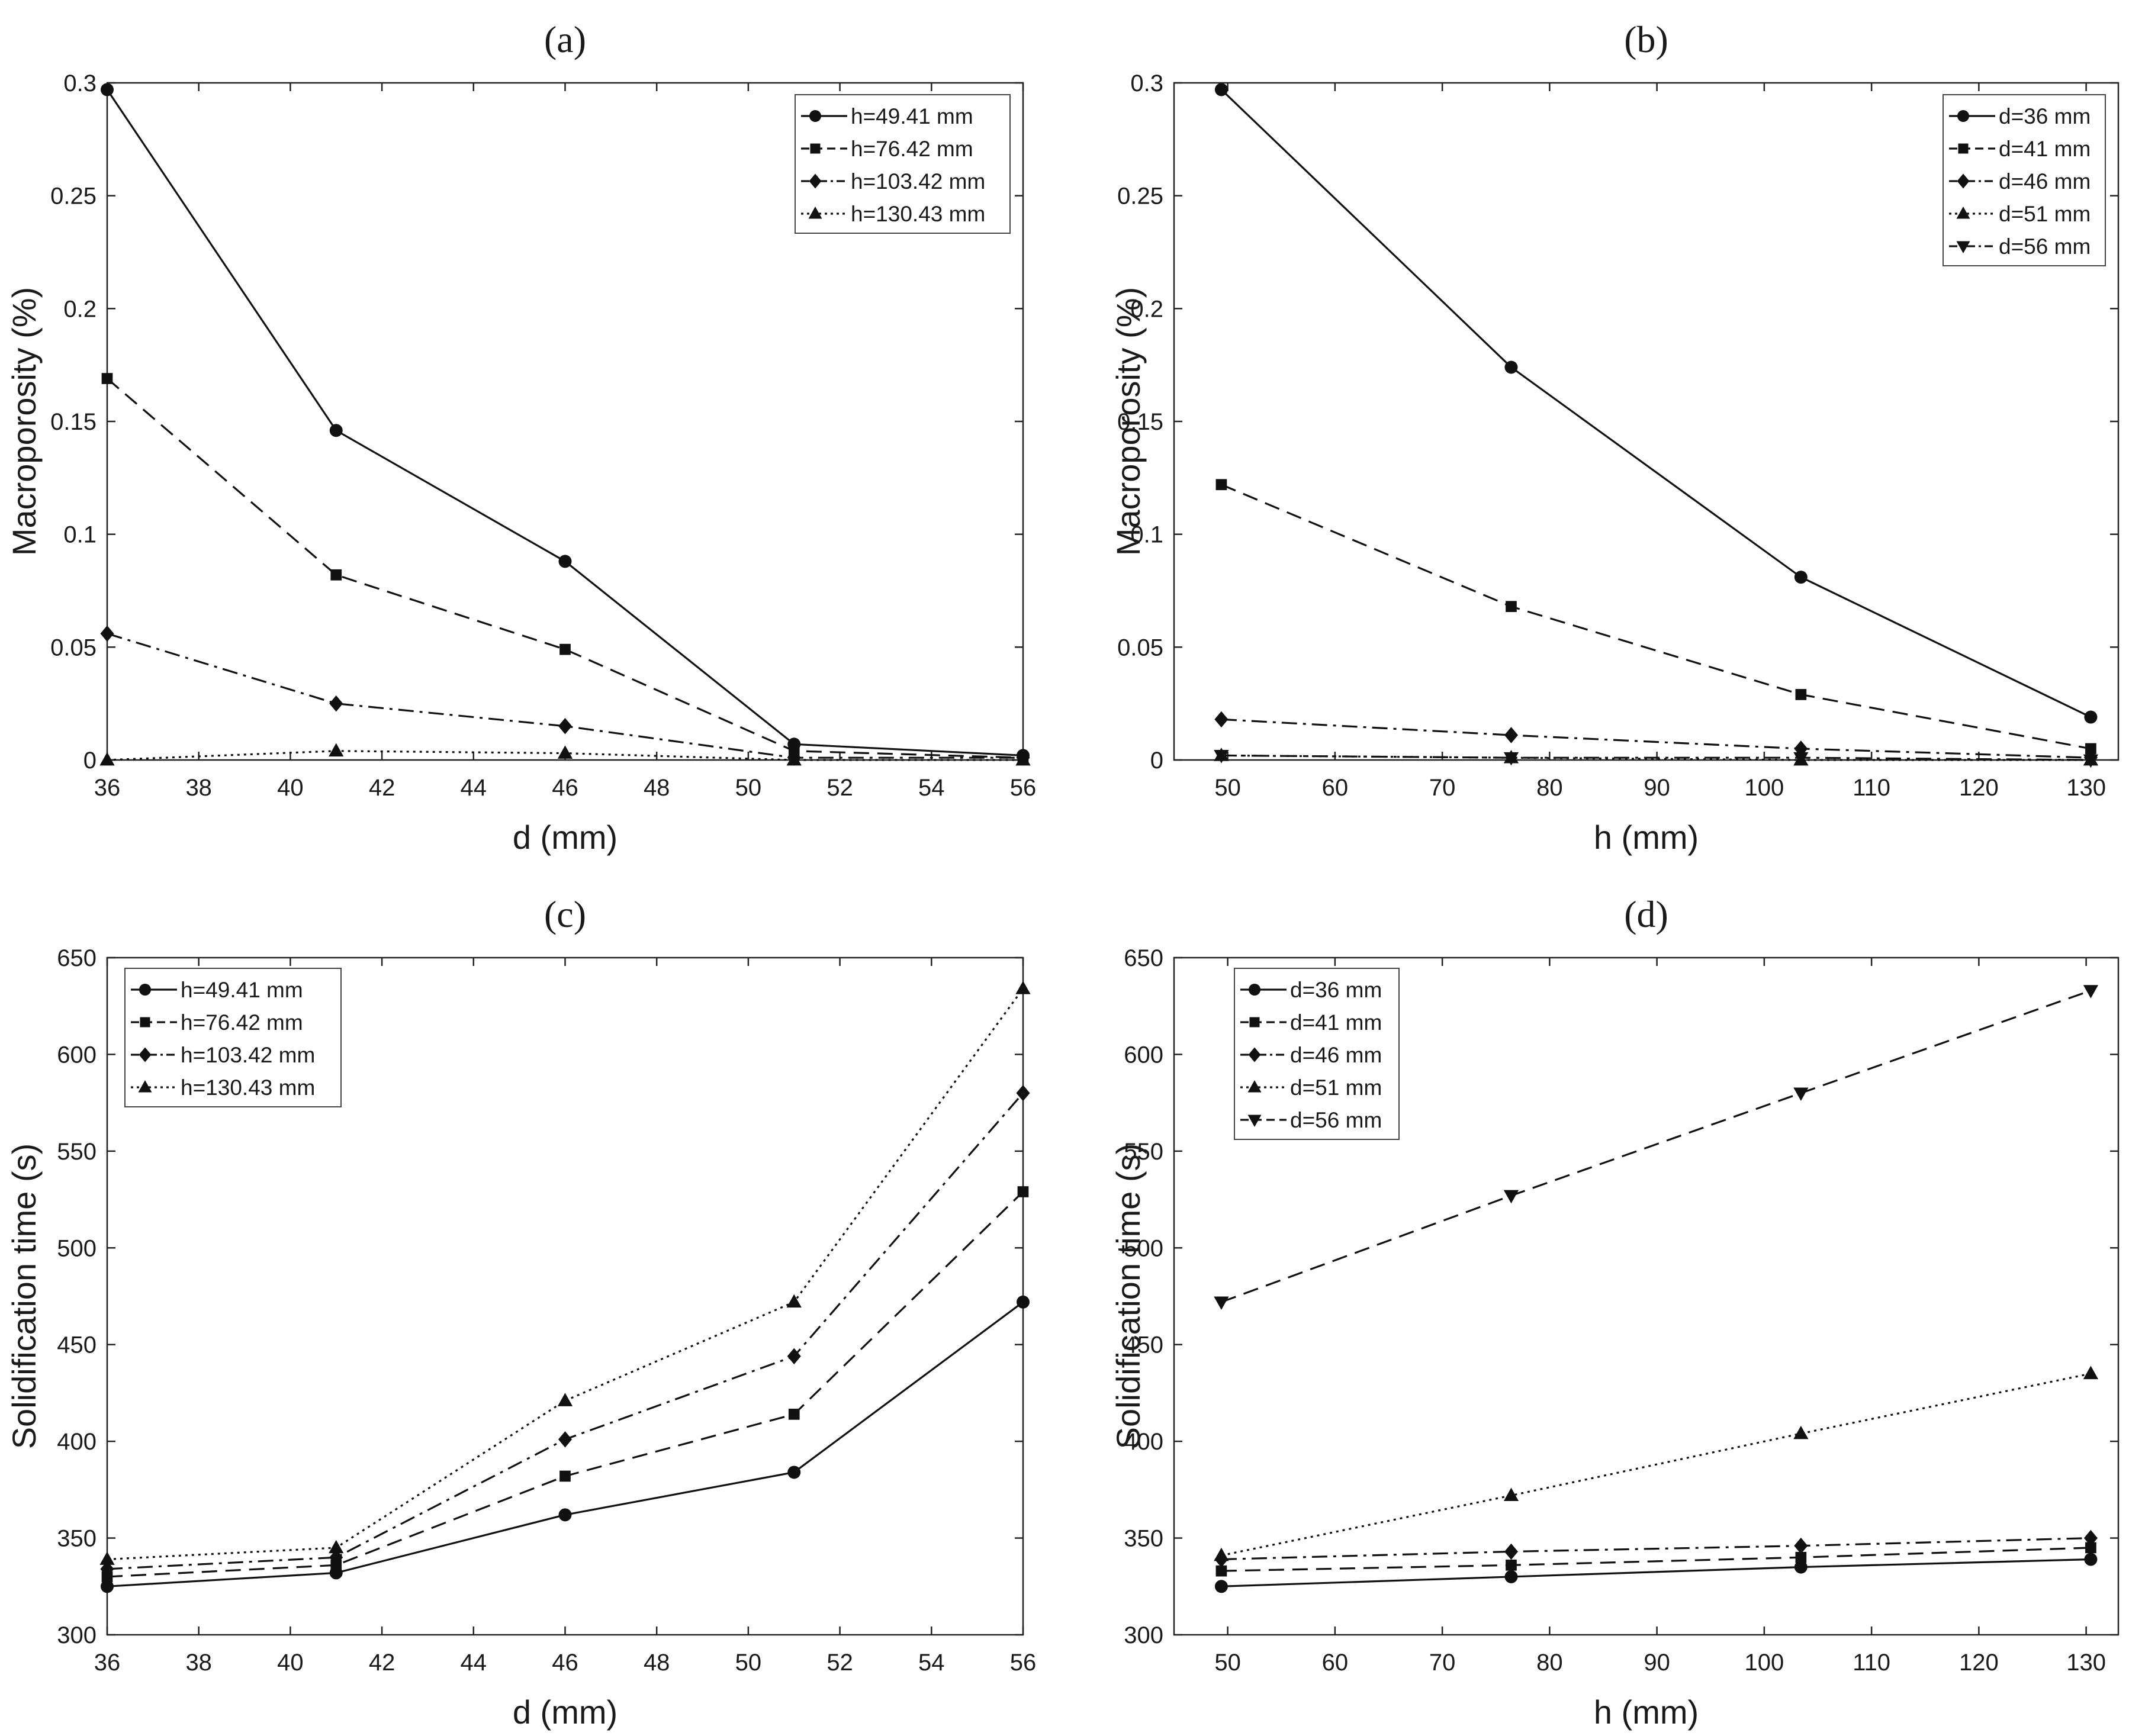  Describe the element at coordinates (1657, 1663) in the screenshot. I see `x-tick-label: 90` at that location.